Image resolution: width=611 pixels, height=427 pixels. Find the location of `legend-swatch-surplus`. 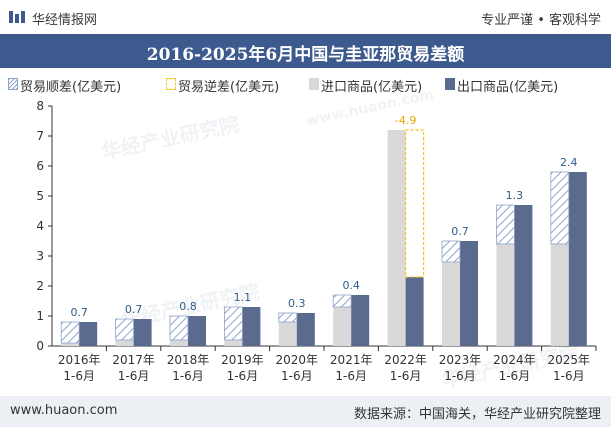

legend-swatch-surplus is located at coordinates (13, 84).